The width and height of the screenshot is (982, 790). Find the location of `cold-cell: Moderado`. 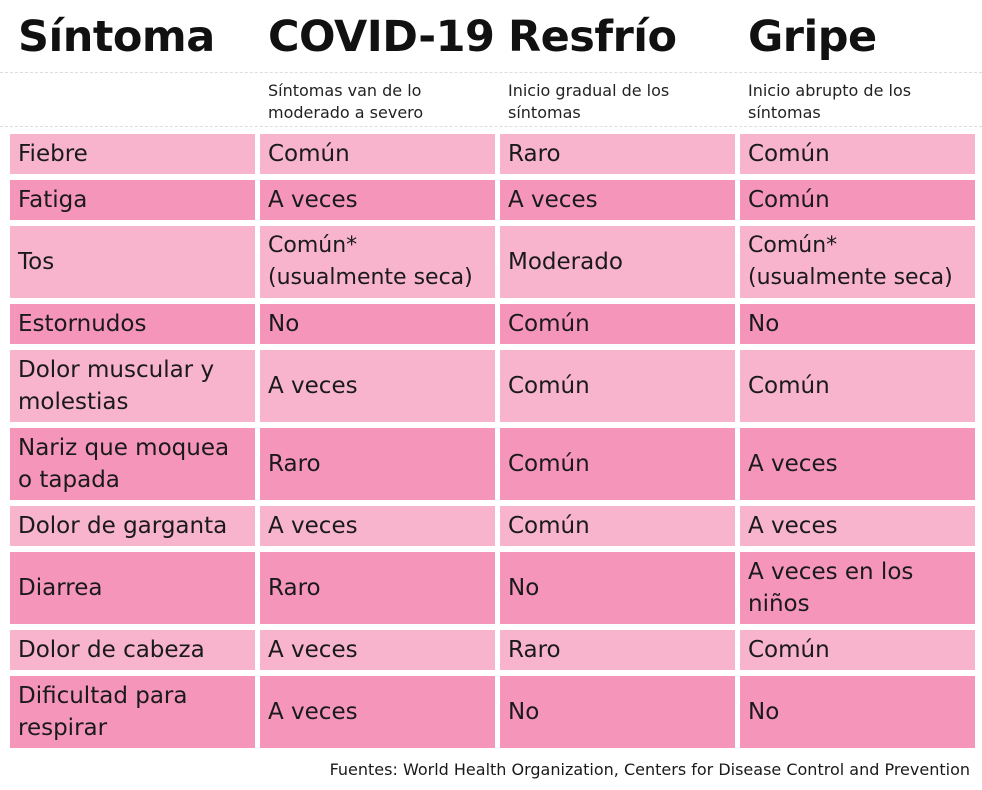

cold-cell: Moderado is located at coordinates (617, 262).